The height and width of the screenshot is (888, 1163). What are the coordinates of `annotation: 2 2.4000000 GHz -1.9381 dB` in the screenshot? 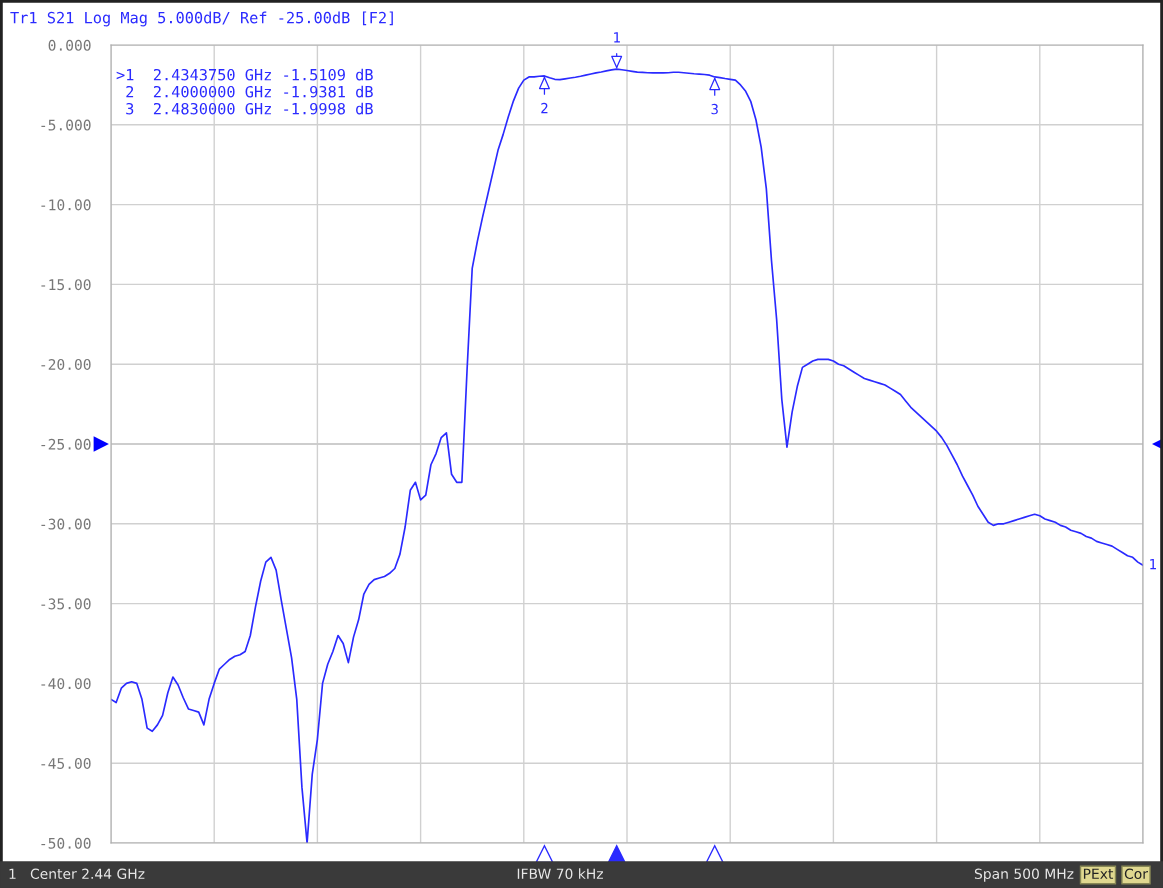 It's located at (249, 91).